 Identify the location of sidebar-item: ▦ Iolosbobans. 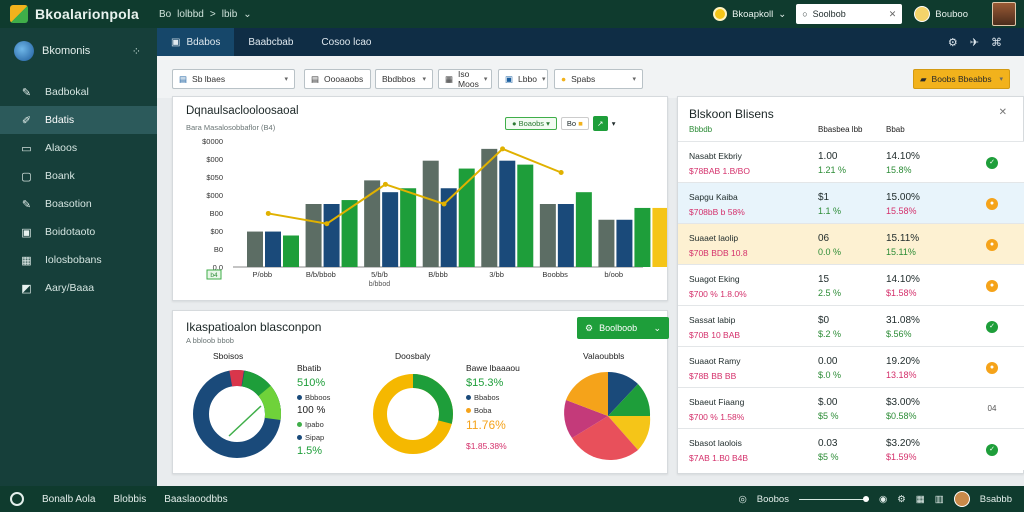
(78, 260).